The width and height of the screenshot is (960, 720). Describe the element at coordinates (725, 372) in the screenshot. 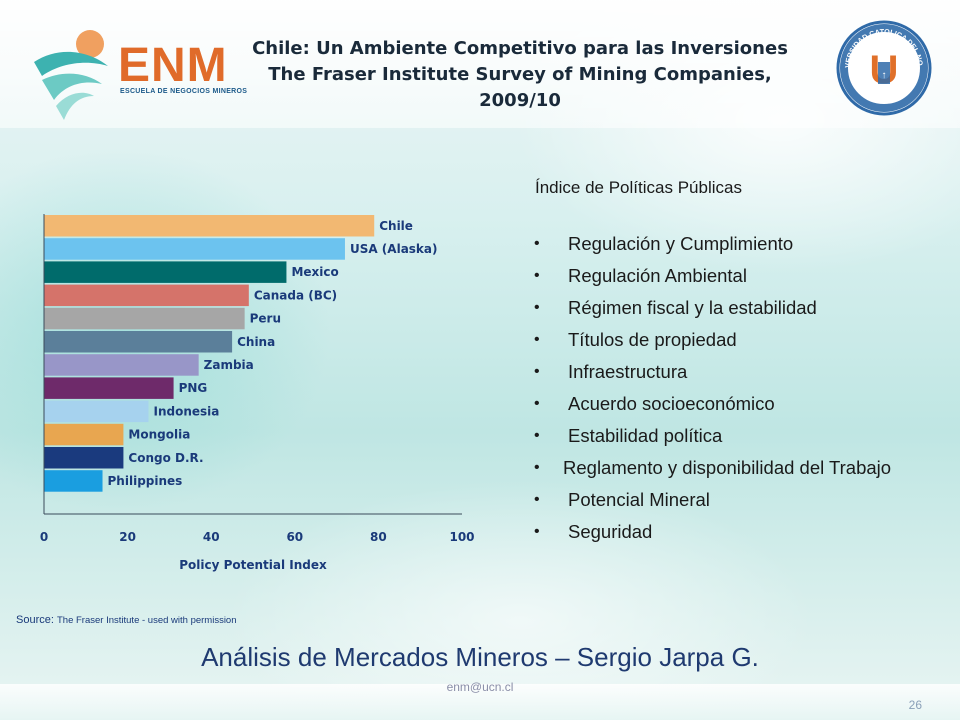

I see `policy-item: Infraestructura` at that location.